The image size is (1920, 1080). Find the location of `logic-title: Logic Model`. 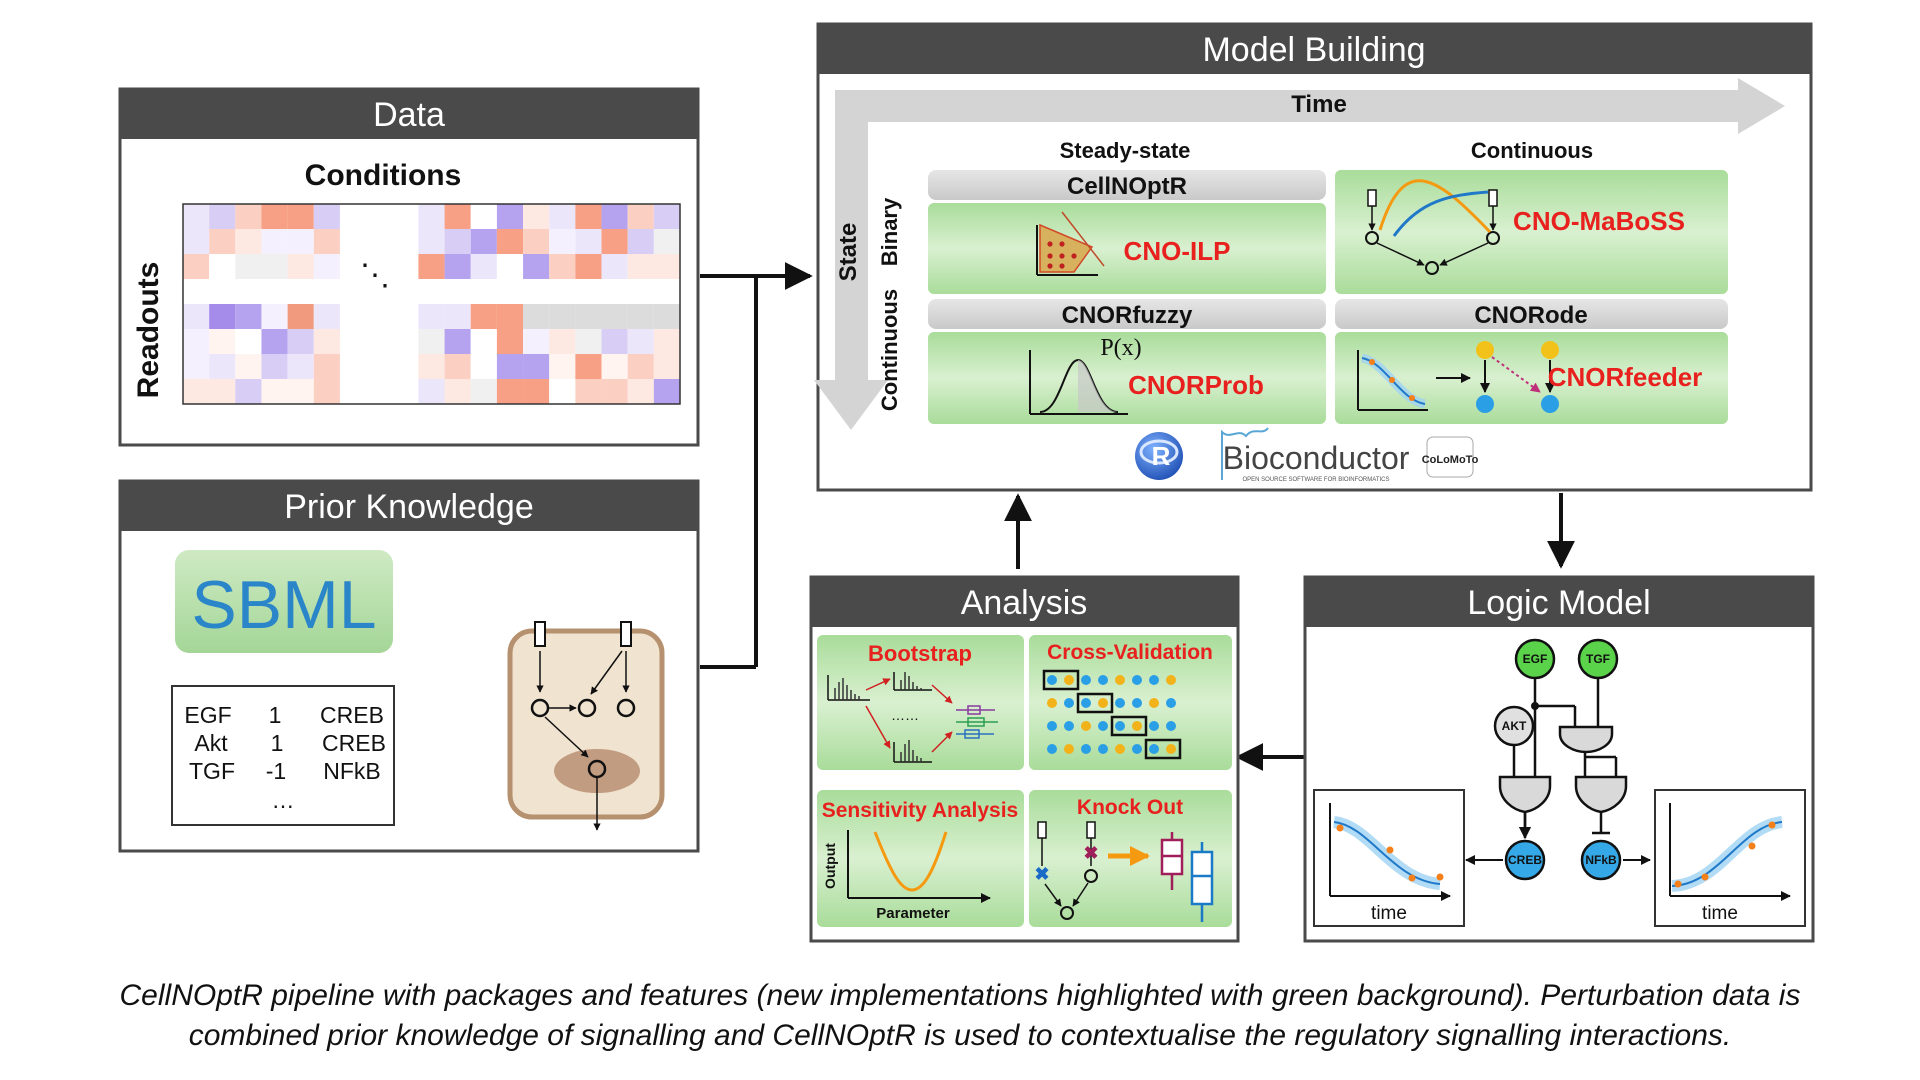

logic-title: Logic Model is located at coordinates (1558, 603).